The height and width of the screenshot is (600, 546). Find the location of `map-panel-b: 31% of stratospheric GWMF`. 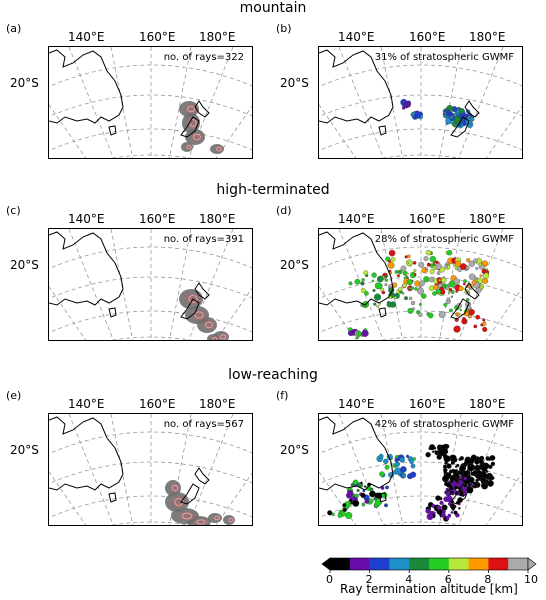

map-panel-b: 31% of stratospheric GWMF is located at coordinates (420, 102).